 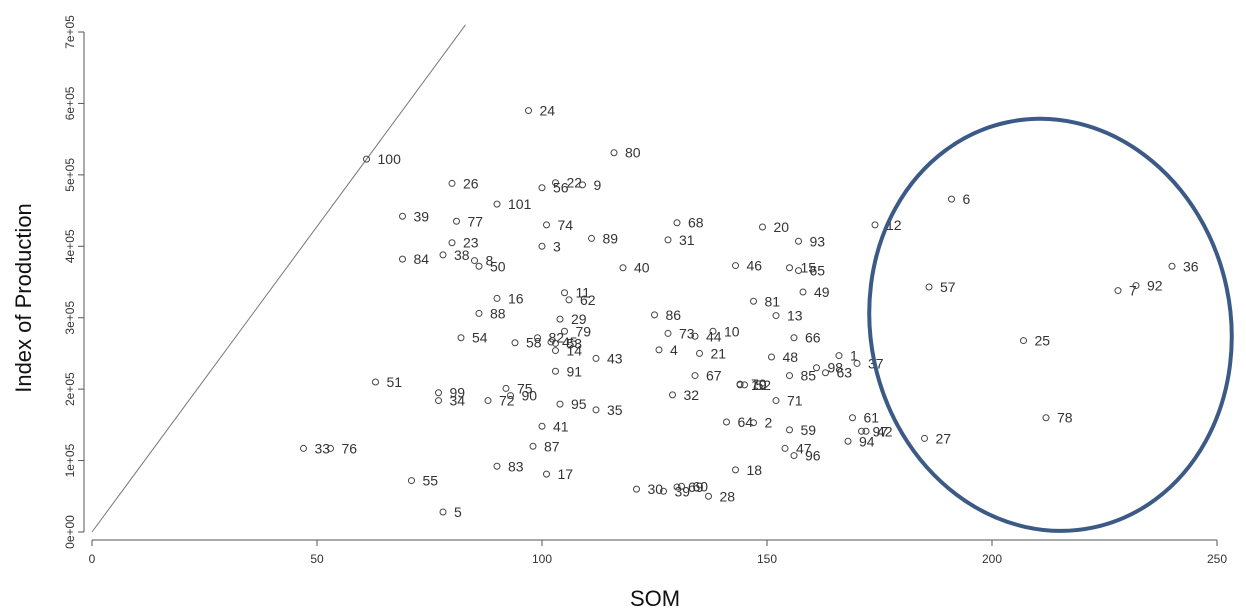 What do you see at coordinates (566, 225) in the screenshot?
I see `point-label: 74` at bounding box center [566, 225].